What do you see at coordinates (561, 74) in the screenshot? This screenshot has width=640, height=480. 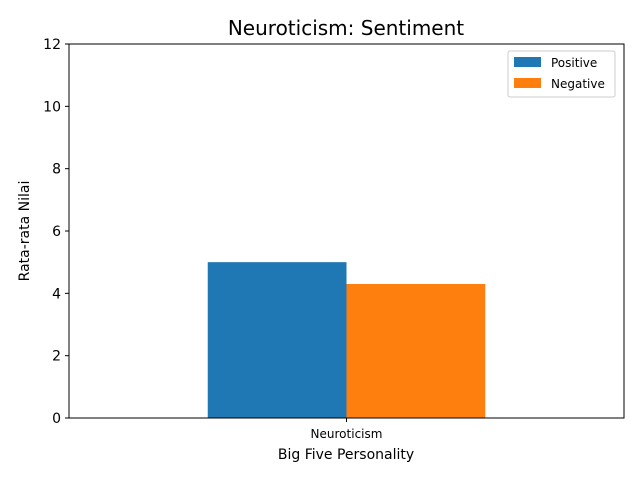 I see `legend: Positive Negative` at bounding box center [561, 74].